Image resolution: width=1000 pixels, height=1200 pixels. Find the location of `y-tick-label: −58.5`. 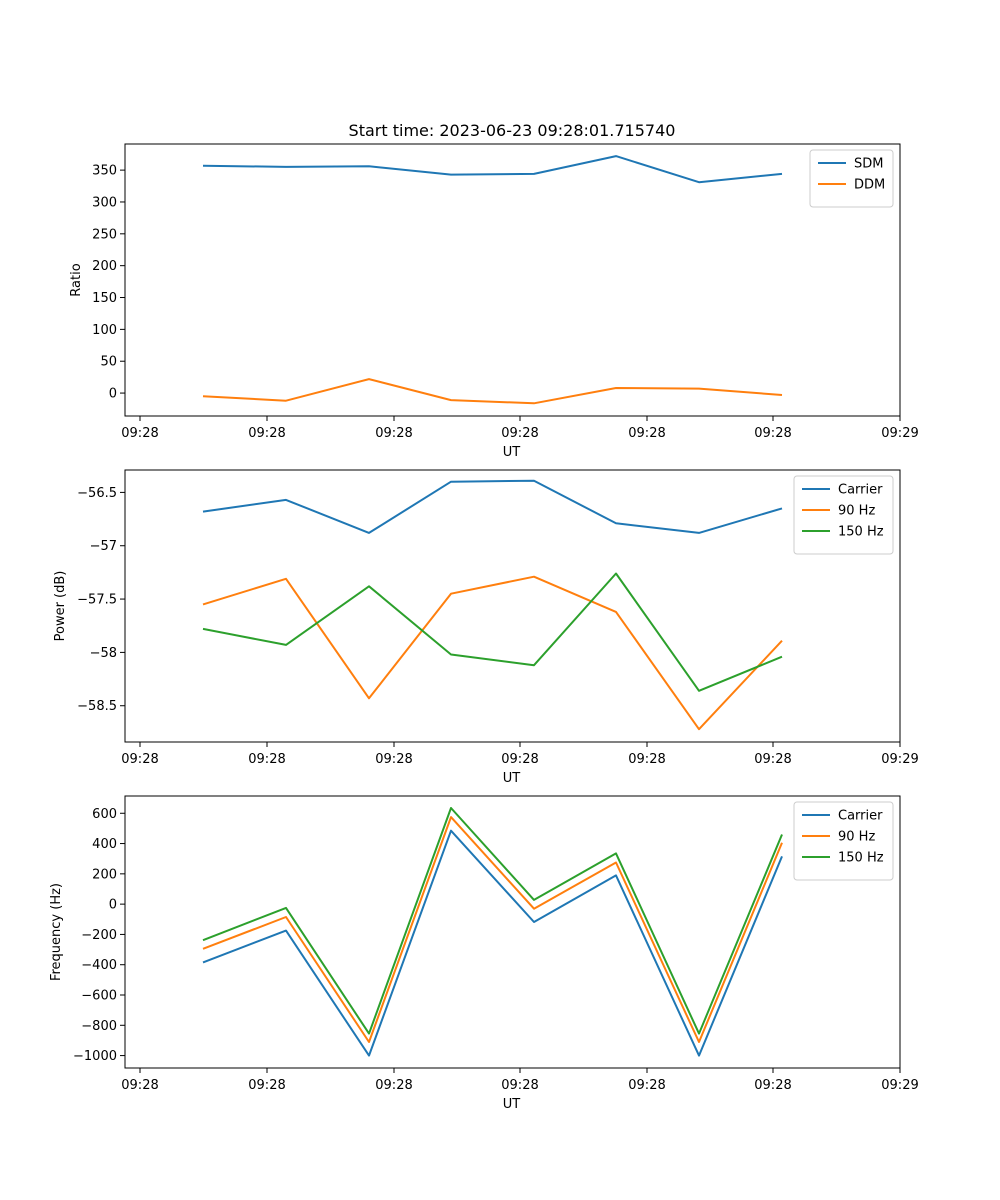

y-tick-label: −58.5 is located at coordinates (97, 706).